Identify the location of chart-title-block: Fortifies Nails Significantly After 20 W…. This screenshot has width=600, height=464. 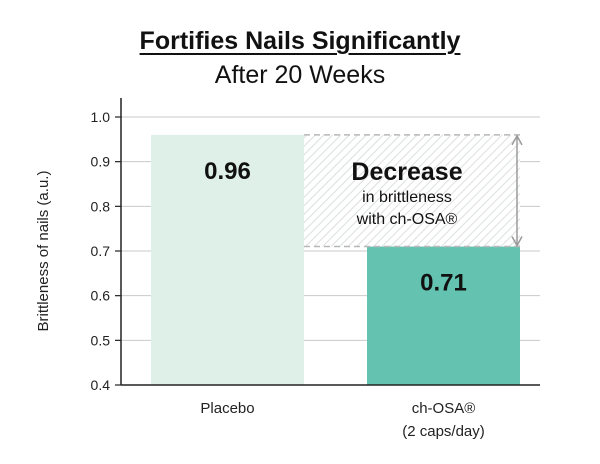
(300, 59).